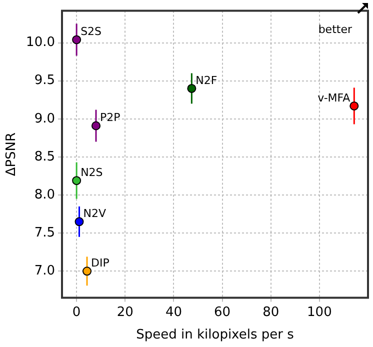  Describe the element at coordinates (76, 312) in the screenshot. I see `x-tick-label: 0` at that location.